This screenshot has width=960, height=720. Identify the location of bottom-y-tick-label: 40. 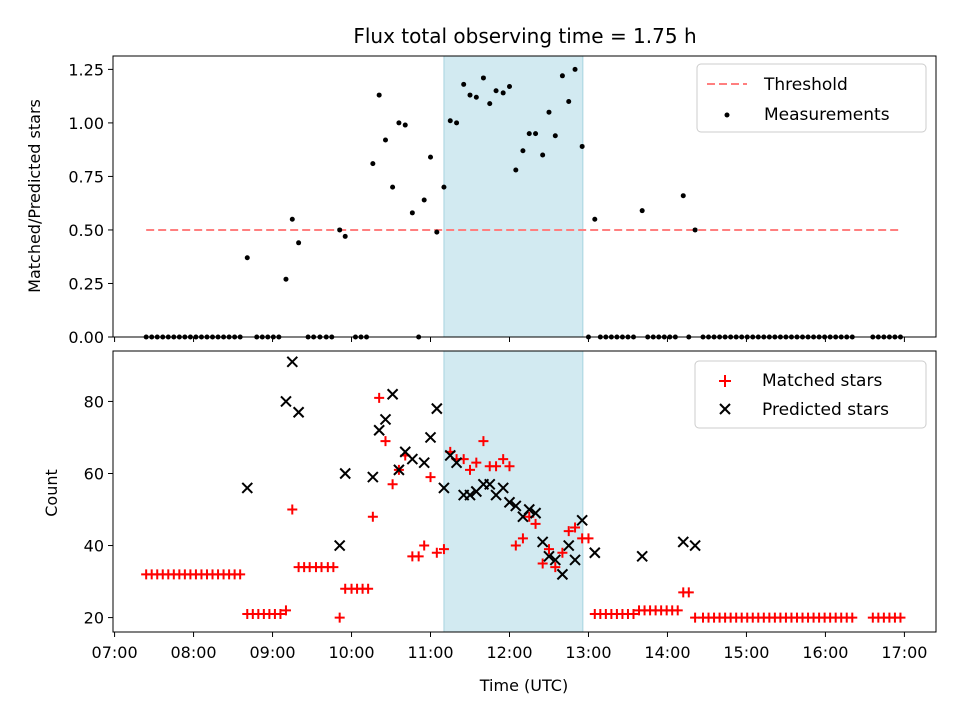
(94, 546).